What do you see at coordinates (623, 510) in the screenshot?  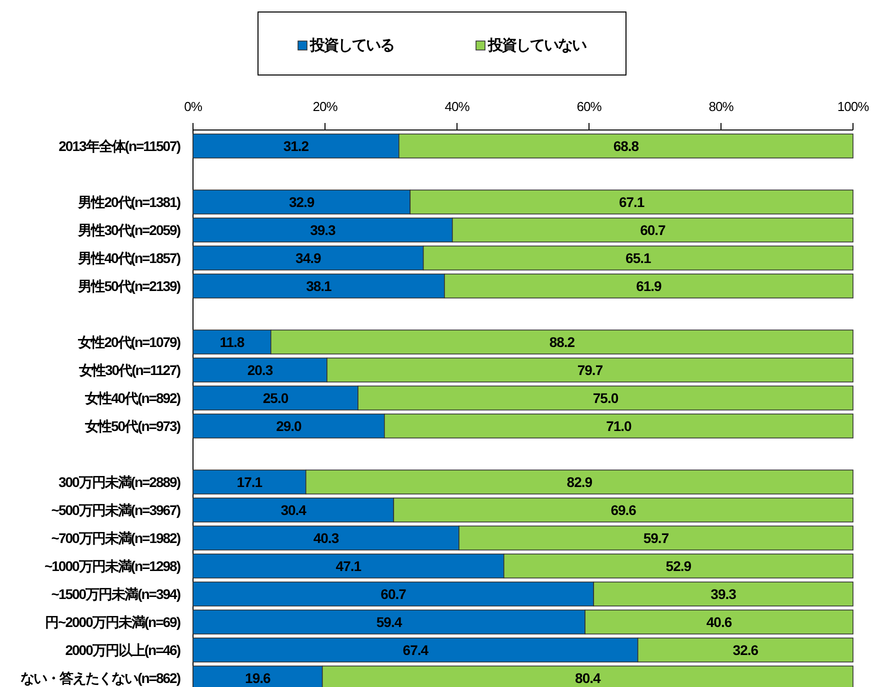 I see `data-label: 69.6` at bounding box center [623, 510].